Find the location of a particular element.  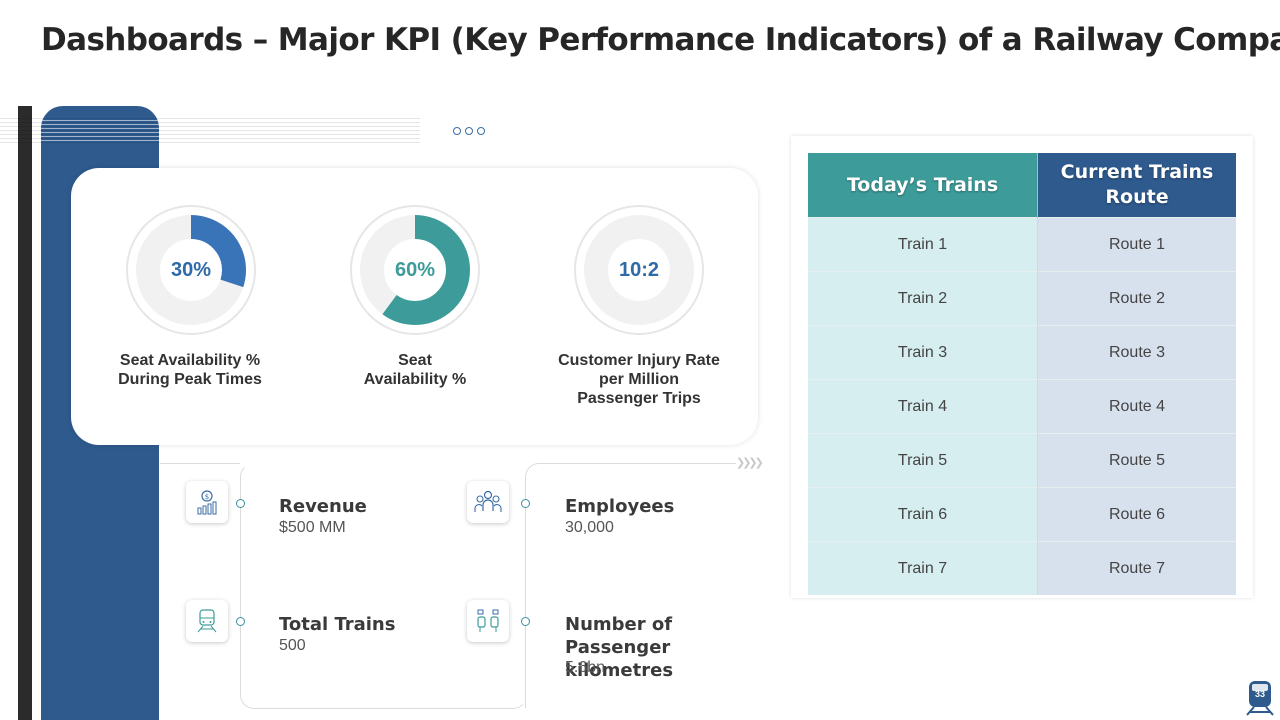

table-header-route: Current Trains Route is located at coordinates (1136, 185).